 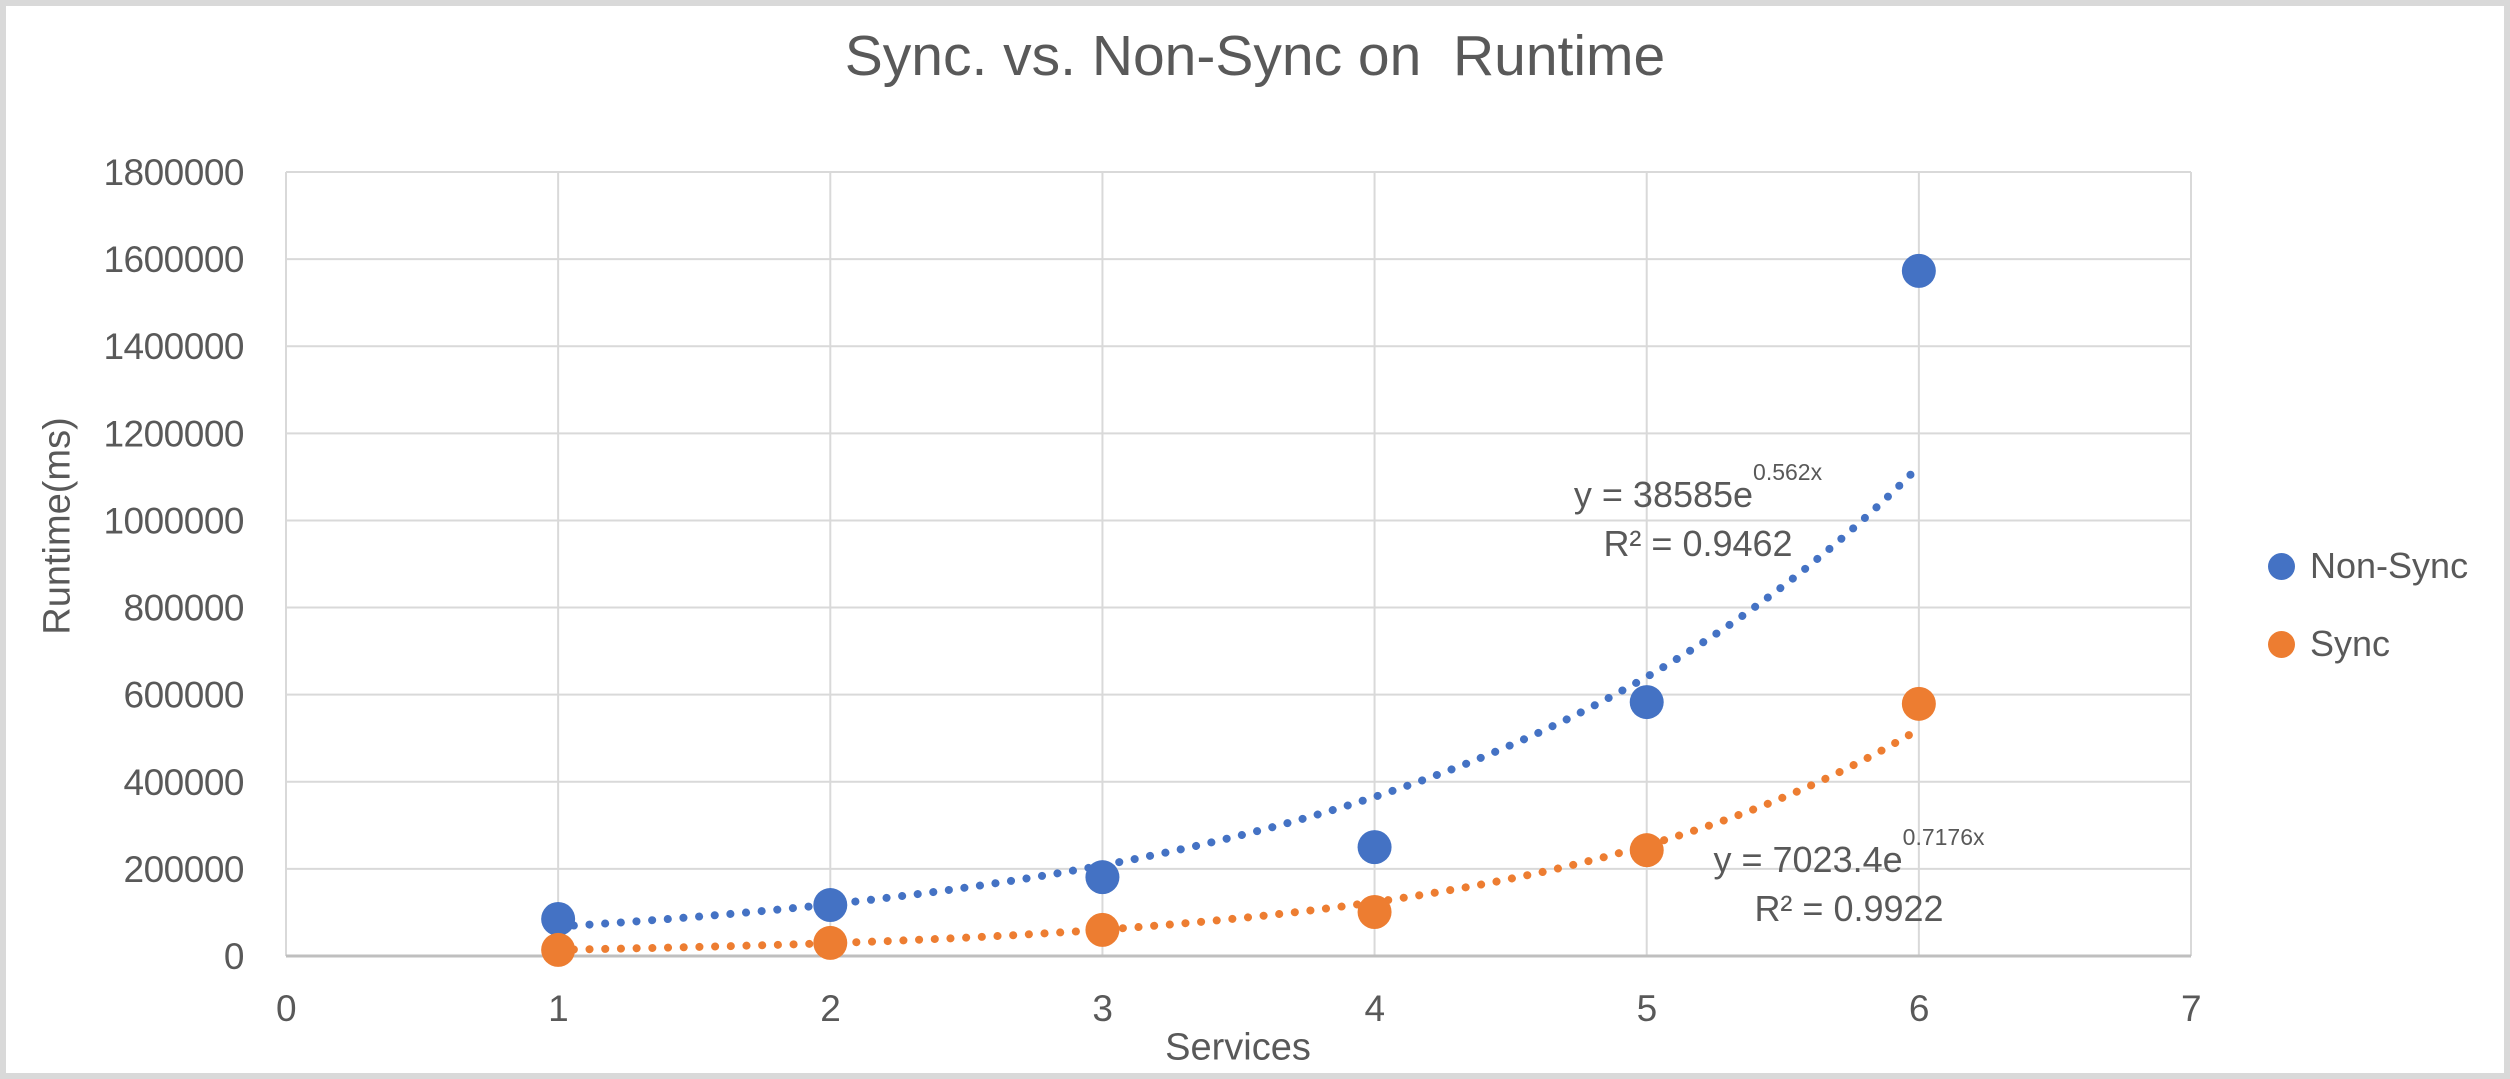 What do you see at coordinates (234, 956) in the screenshot?
I see `y-tick-label: 0` at bounding box center [234, 956].